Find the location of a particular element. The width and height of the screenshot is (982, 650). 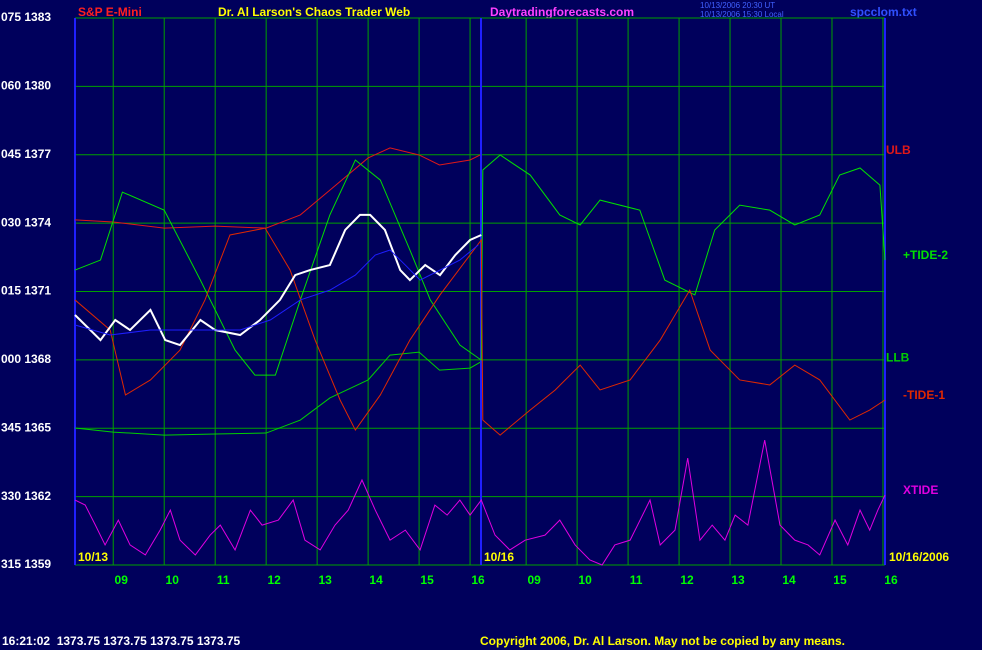

y-tick-label: 060 1380 is located at coordinates (26, 86).